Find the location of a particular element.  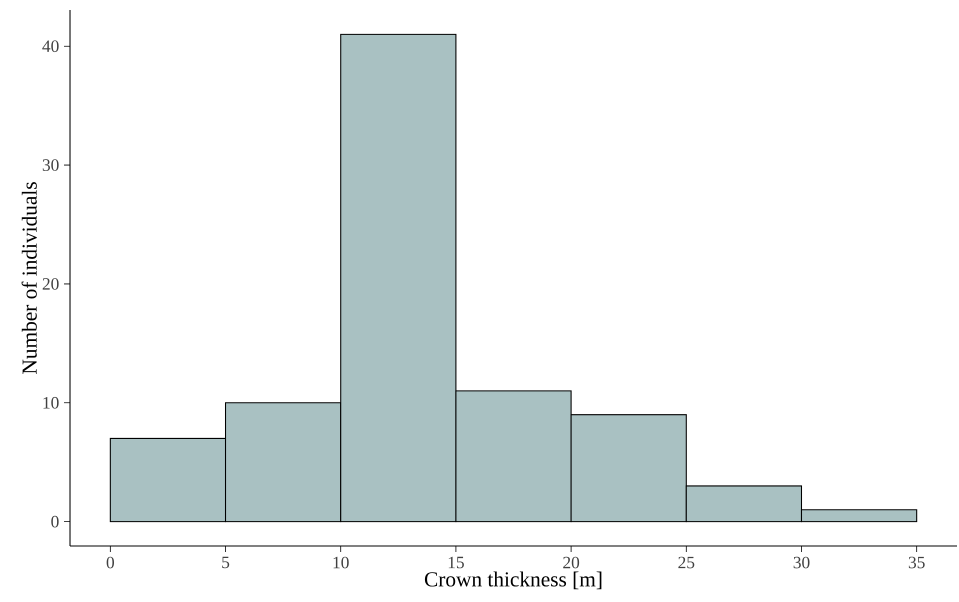

x-tick-label: 35 is located at coordinates (916, 562).